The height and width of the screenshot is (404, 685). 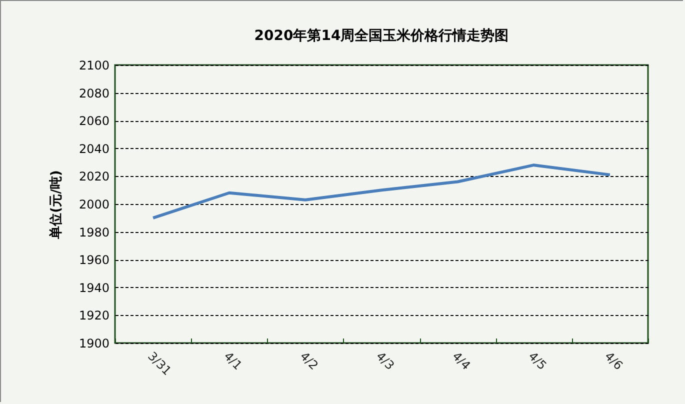 What do you see at coordinates (538, 361) in the screenshot?
I see `x-tick-label: 4/5` at bounding box center [538, 361].